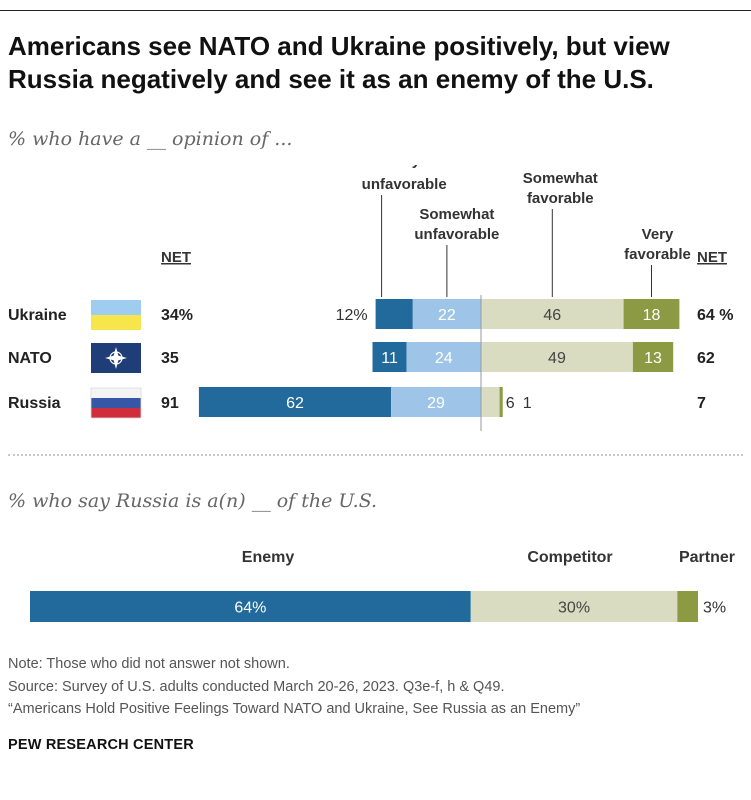 This screenshot has width=751, height=800. I want to click on pew-research-center-logo: PEW RESEARCH CENTER, so click(101, 745).